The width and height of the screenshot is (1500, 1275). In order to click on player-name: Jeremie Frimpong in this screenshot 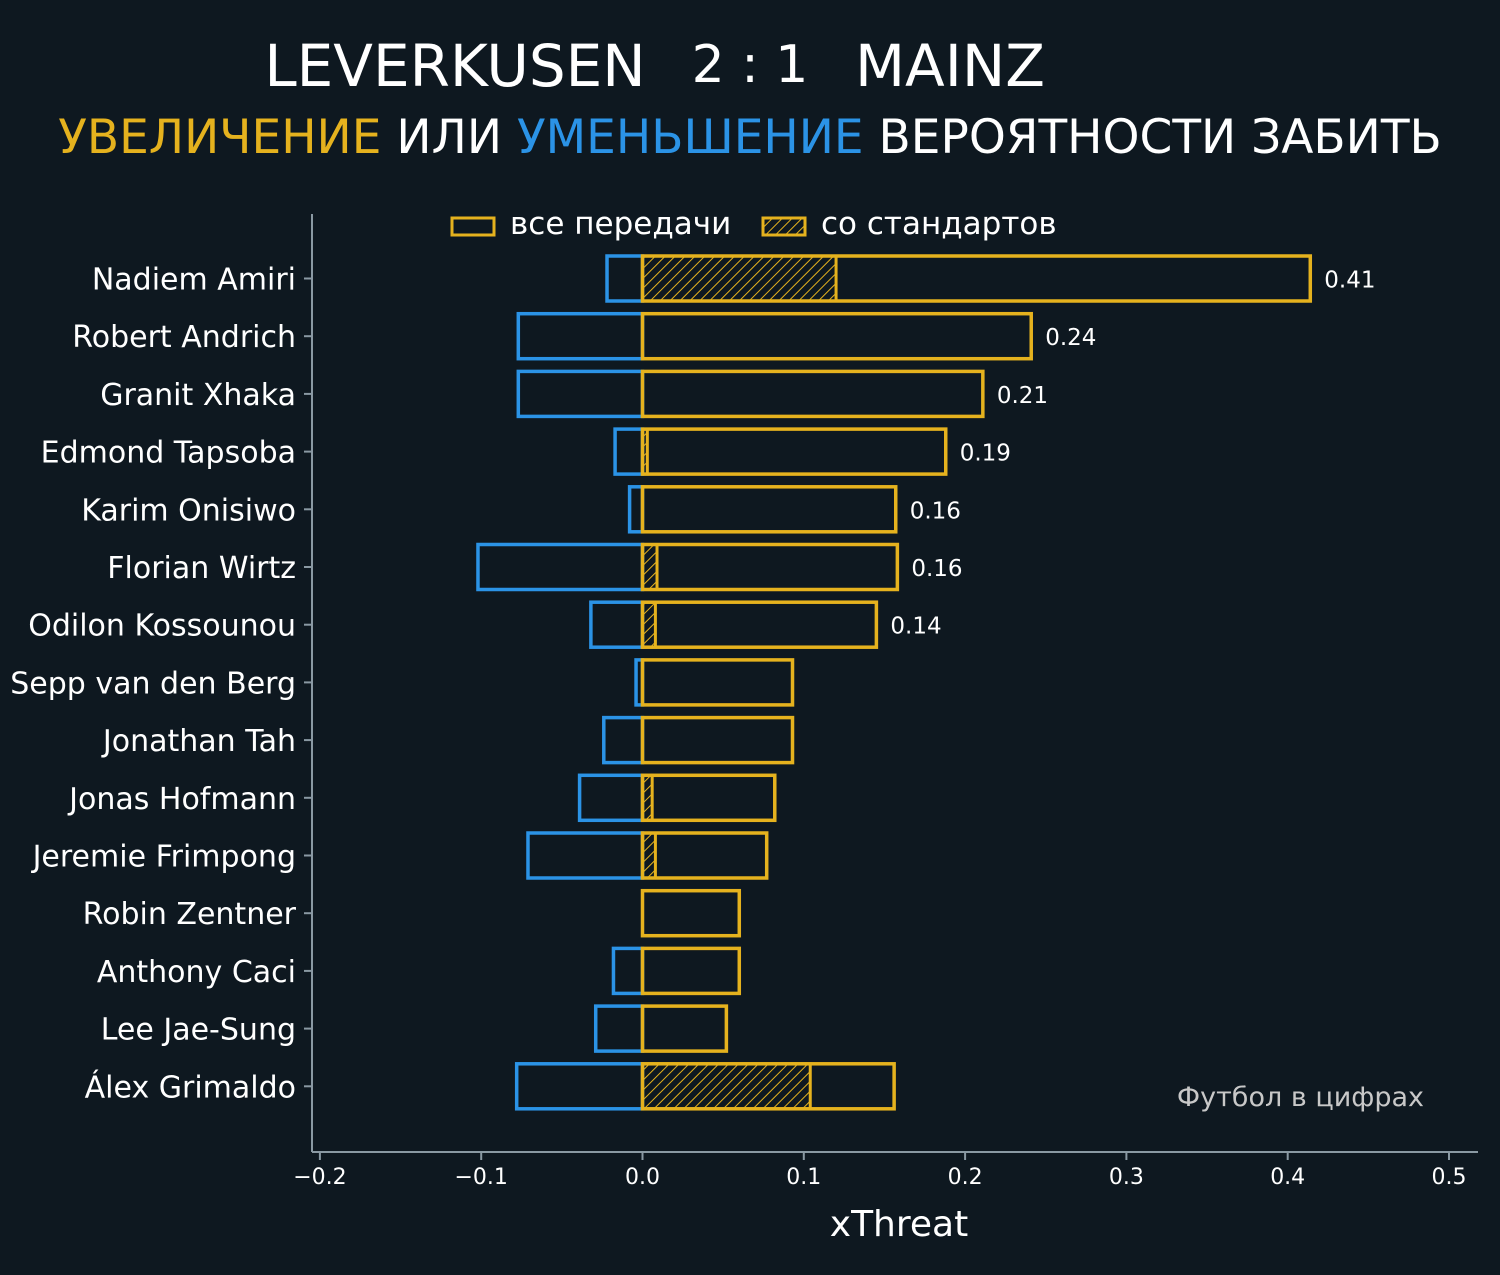, I will do `click(163, 857)`.